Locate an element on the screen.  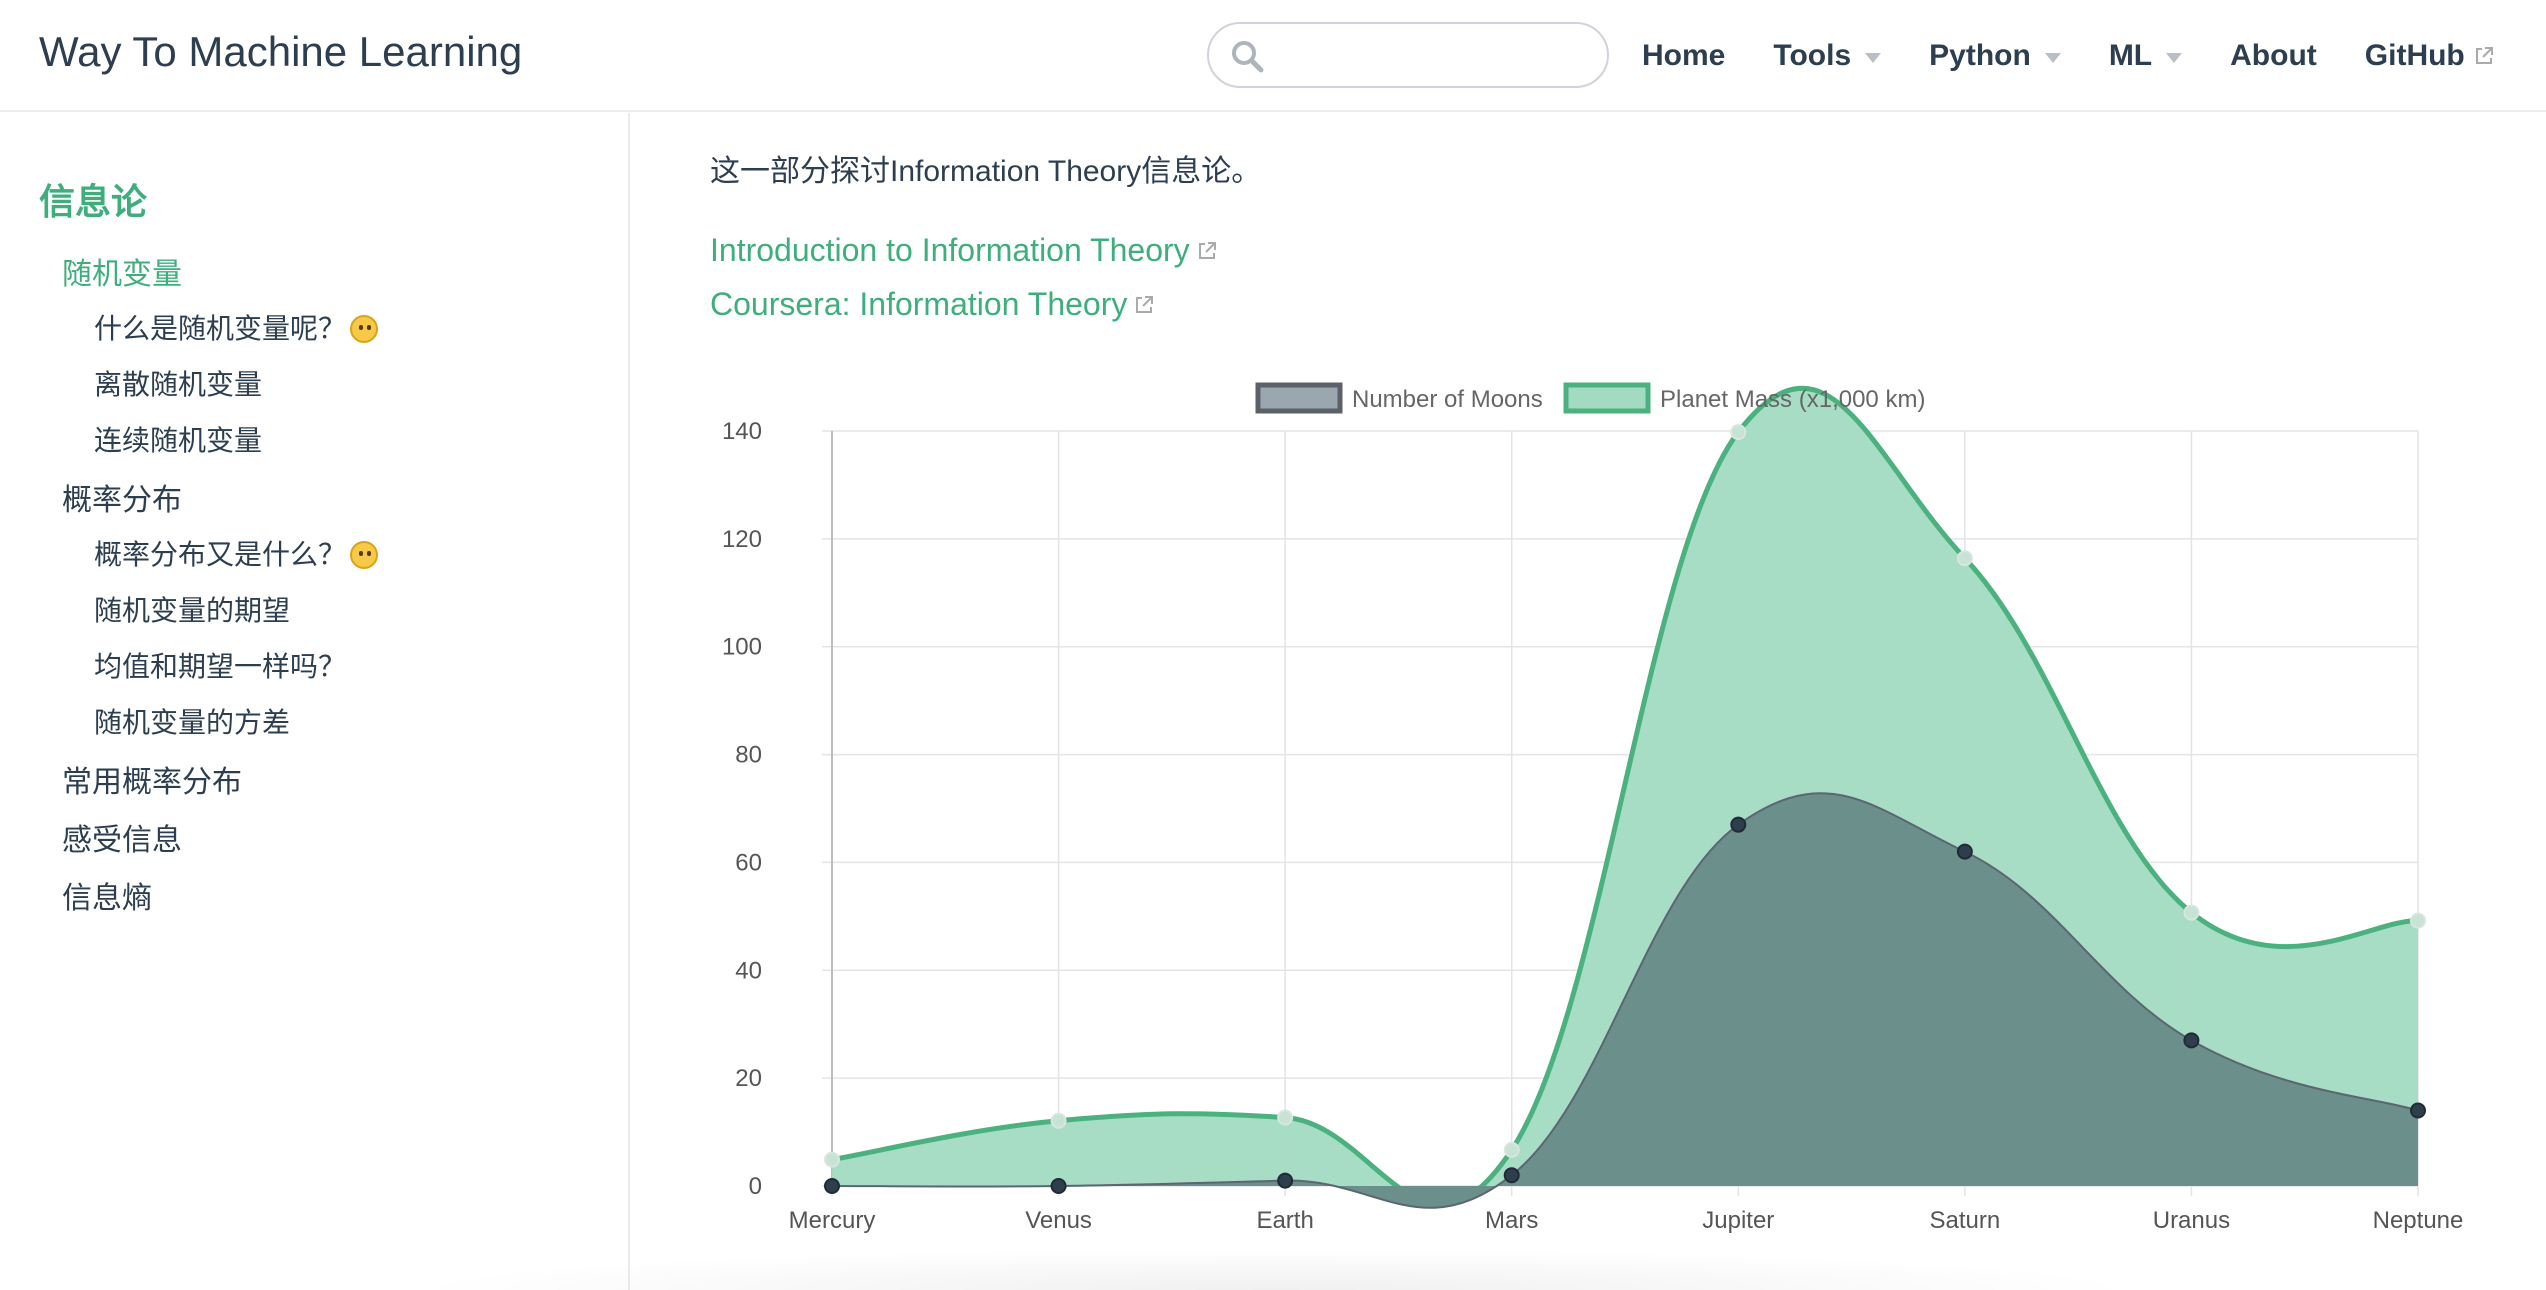
sidebar-item-what-is-distribution: 概率分布又是什么？ is located at coordinates (236, 553).